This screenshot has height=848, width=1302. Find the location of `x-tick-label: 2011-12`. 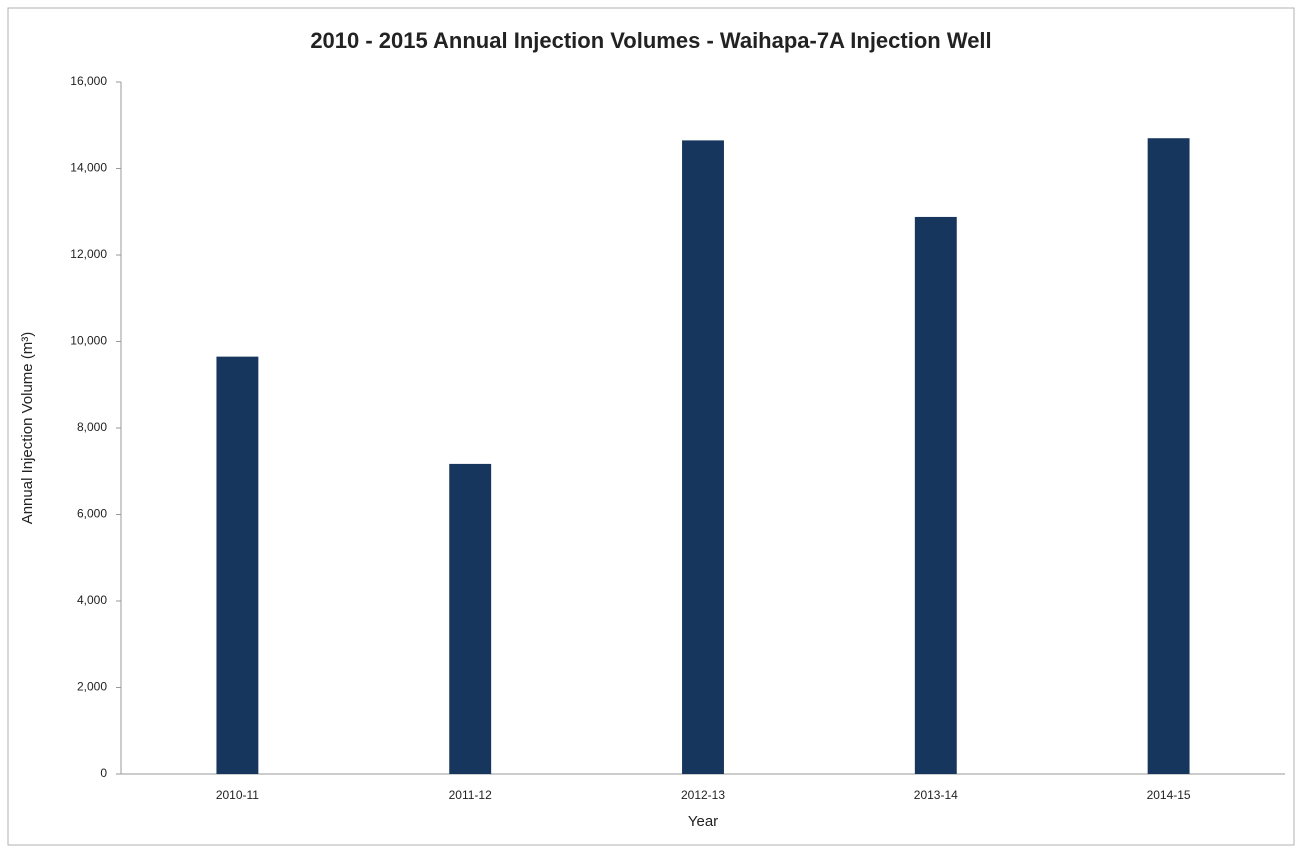

x-tick-label: 2011-12 is located at coordinates (470, 795).